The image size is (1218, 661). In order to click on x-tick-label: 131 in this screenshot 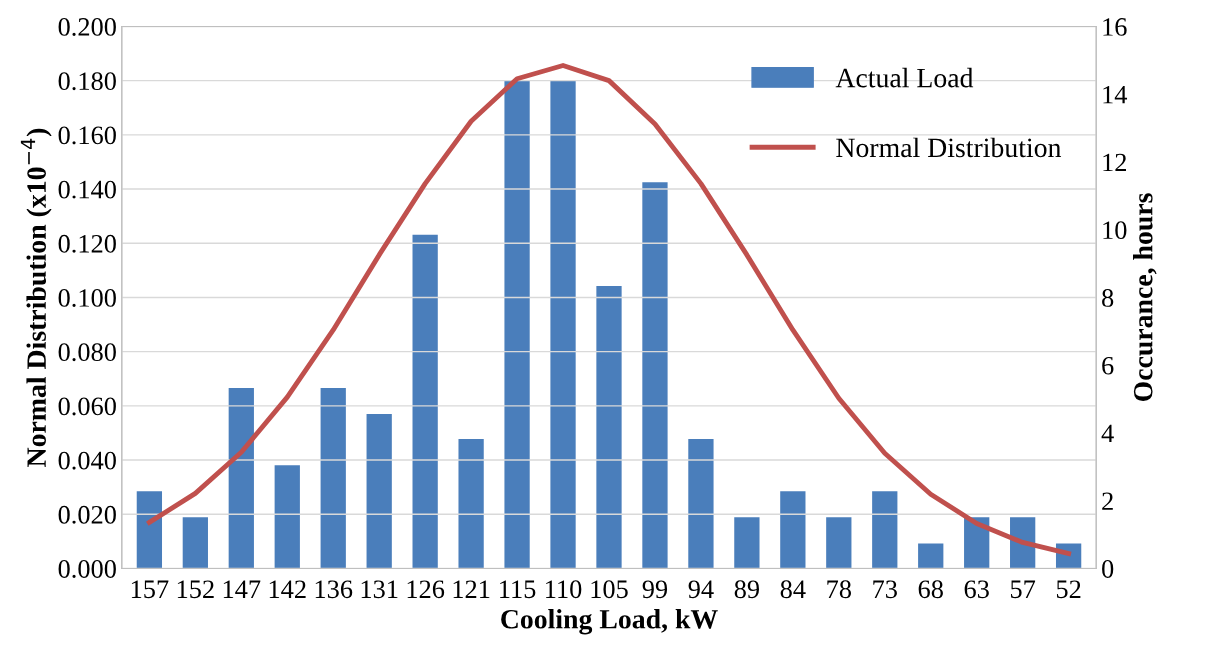, I will do `click(379, 589)`.